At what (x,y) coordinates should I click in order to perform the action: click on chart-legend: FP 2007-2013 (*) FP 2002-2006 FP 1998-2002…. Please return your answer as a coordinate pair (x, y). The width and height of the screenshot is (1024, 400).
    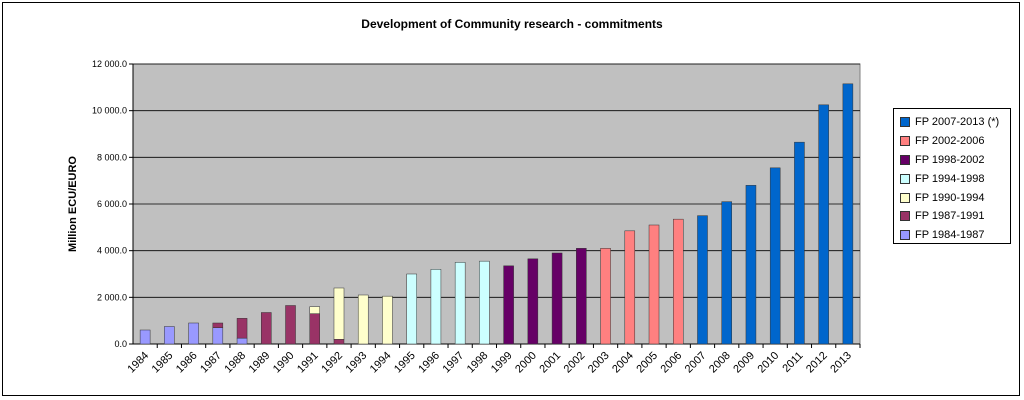
    Looking at the image, I should click on (952, 176).